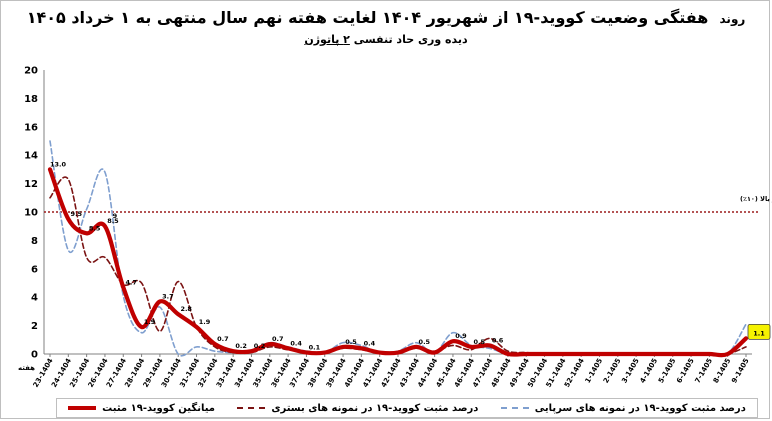 The height and width of the screenshot is (421, 772). Describe the element at coordinates (640, 408) in the screenshot. I see `legend-outpatient-label: درصد مثبت کووید-۱۹ در نمونه های سرپایی` at that location.